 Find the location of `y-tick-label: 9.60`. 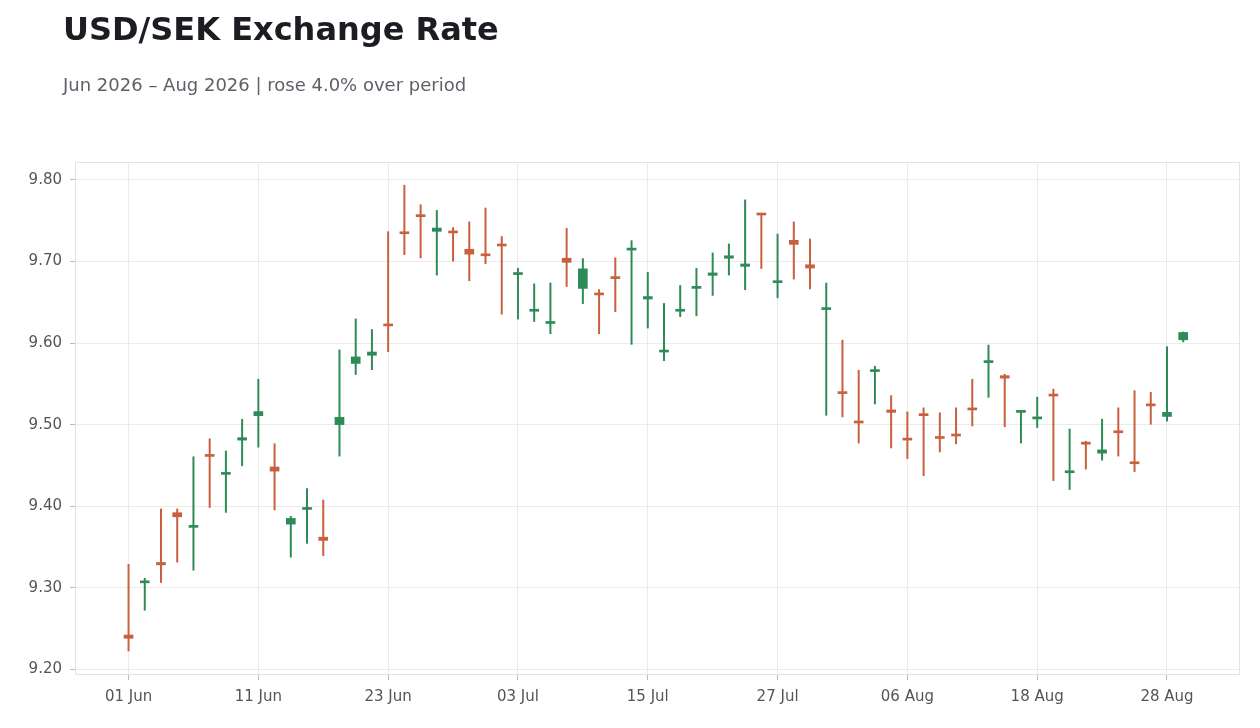

y-tick-label: 9.60 is located at coordinates (45, 341).